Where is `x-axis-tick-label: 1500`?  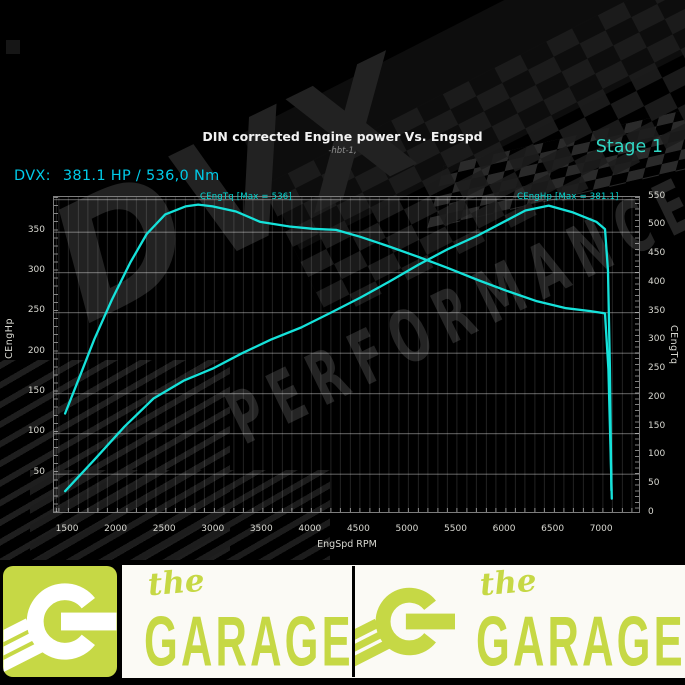
x-axis-tick-label: 1500 is located at coordinates (67, 529).